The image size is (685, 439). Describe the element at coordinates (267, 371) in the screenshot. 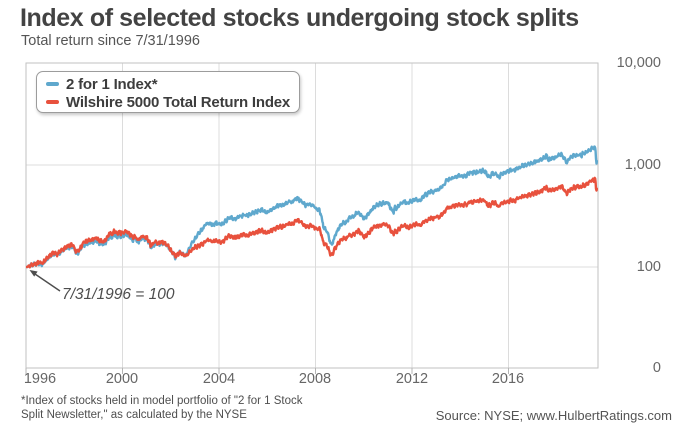

I see `x-axis-ticks` at that location.